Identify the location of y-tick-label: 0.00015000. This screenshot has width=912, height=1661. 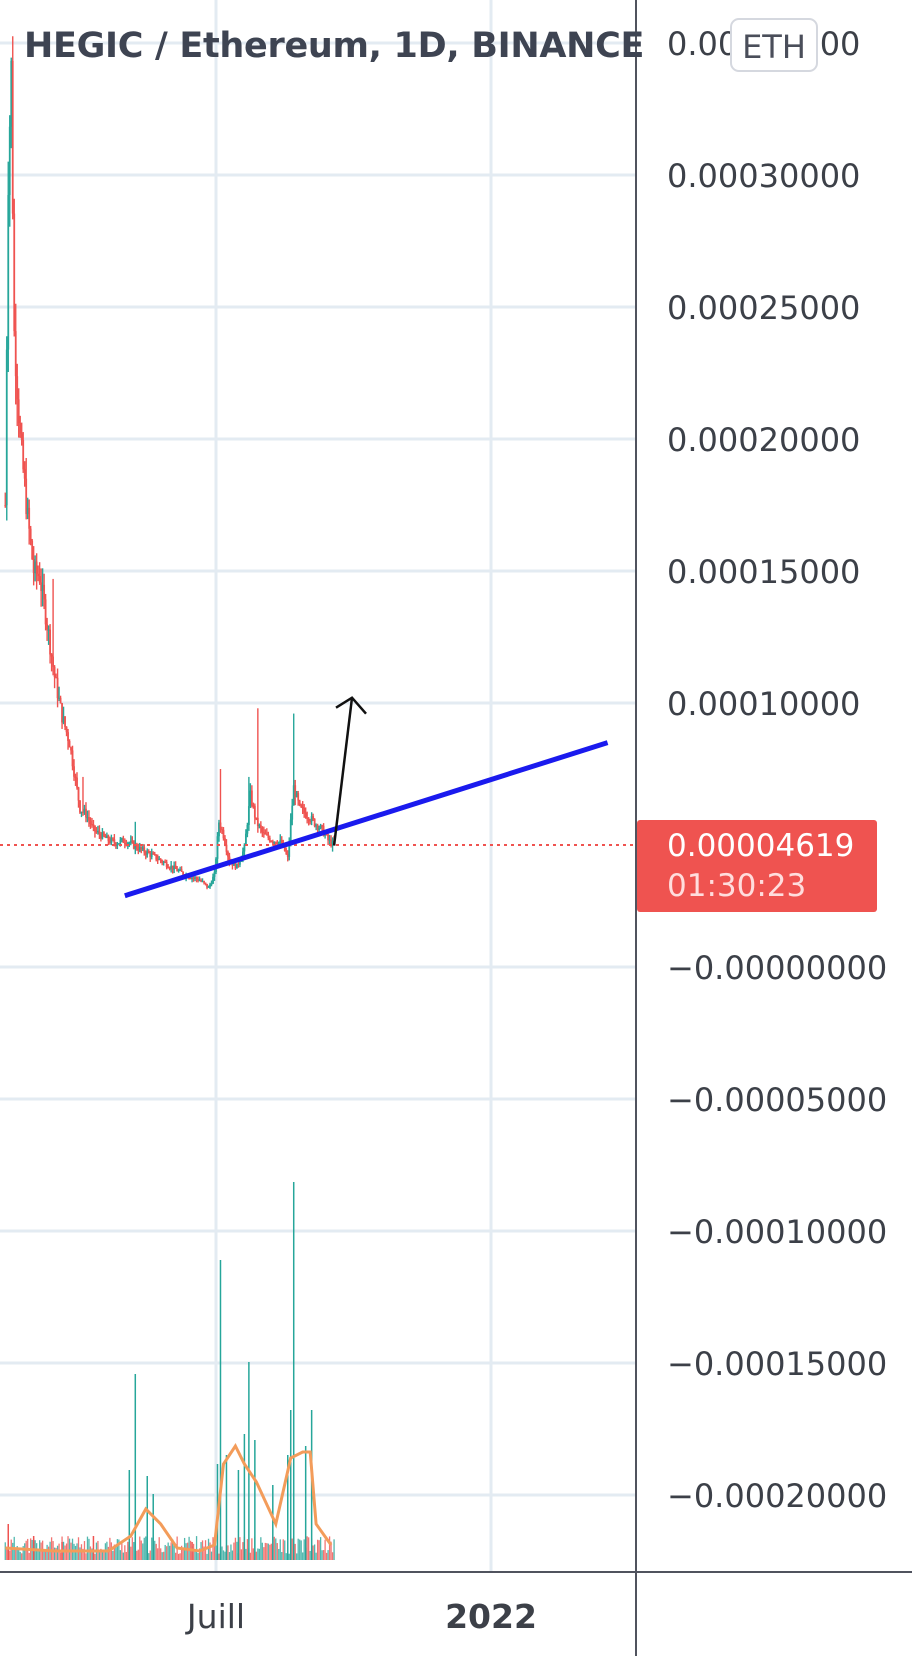
(763, 572).